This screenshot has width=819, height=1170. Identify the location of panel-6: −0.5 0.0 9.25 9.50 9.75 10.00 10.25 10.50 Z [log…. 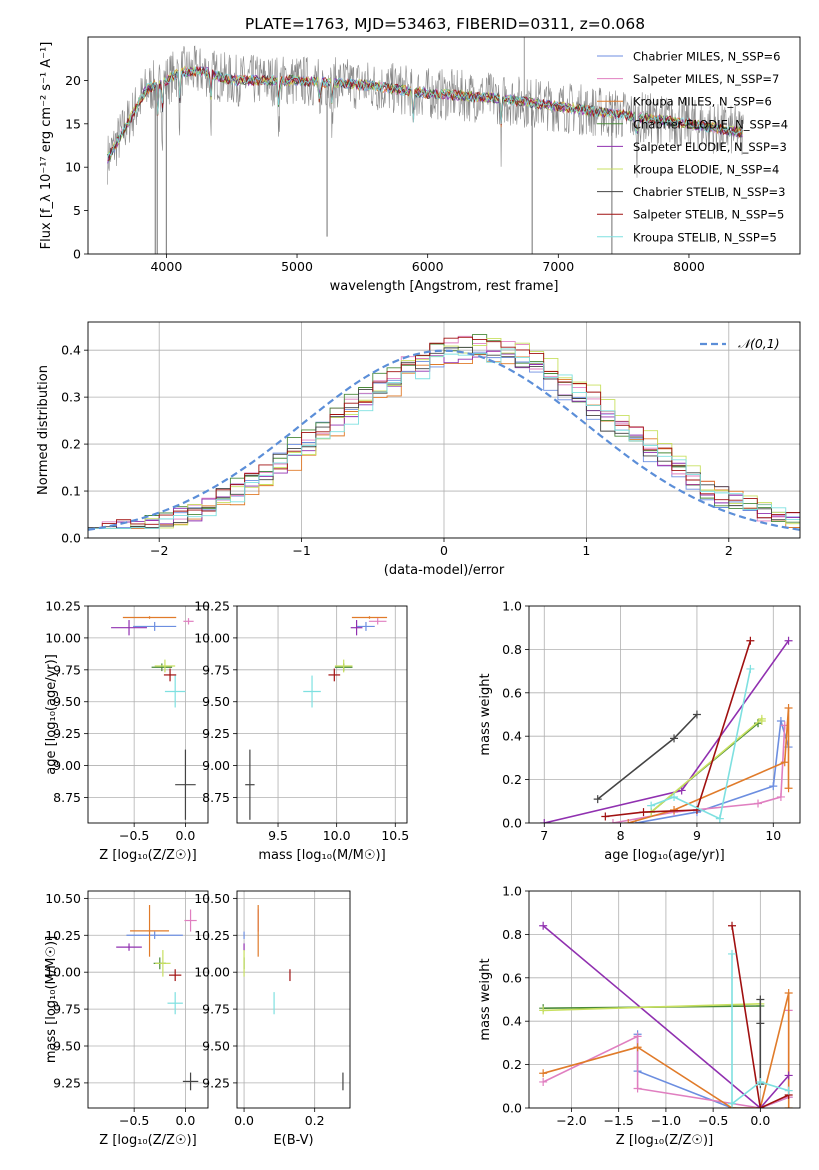
(126, 1019).